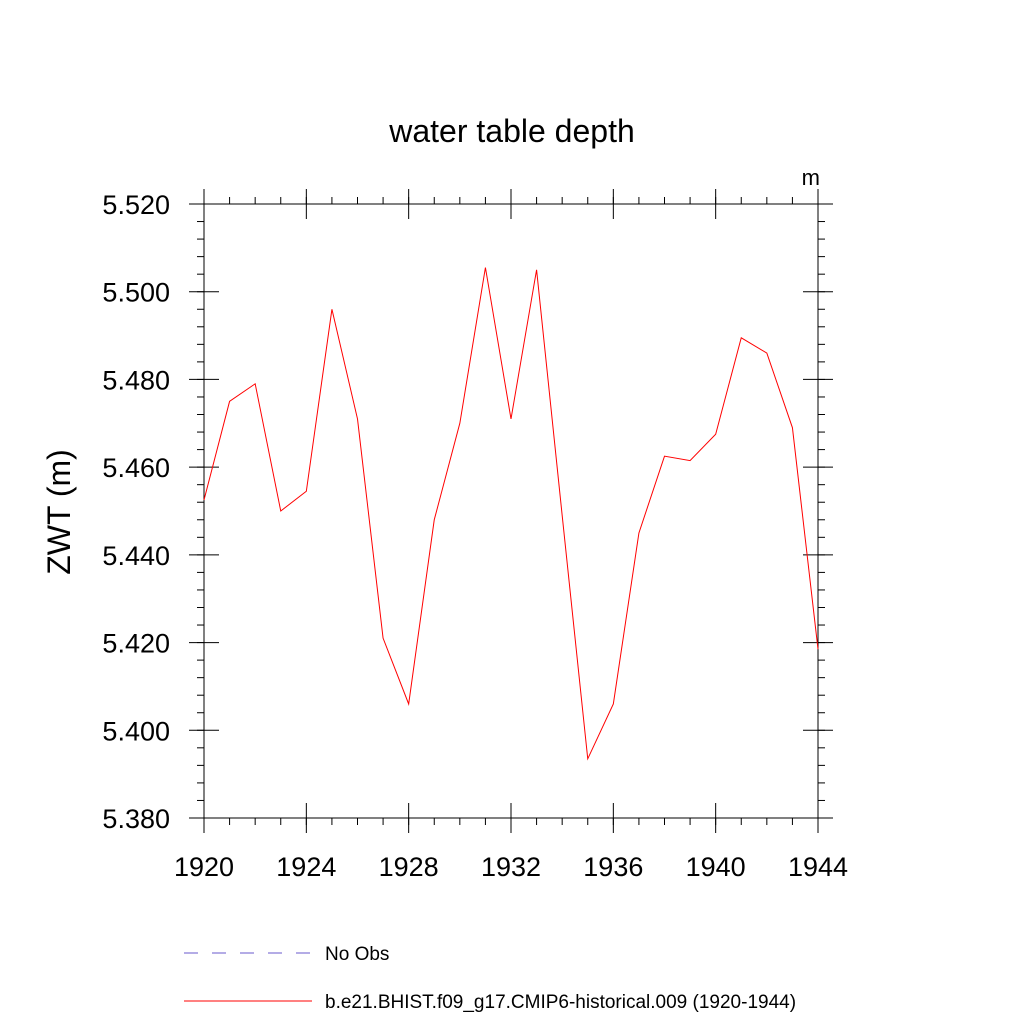  I want to click on legend-label-no-obs: No Obs, so click(357, 954).